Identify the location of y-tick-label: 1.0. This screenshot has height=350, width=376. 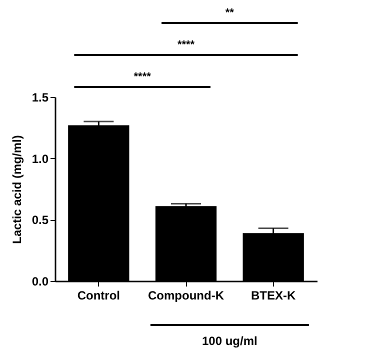
(40, 159).